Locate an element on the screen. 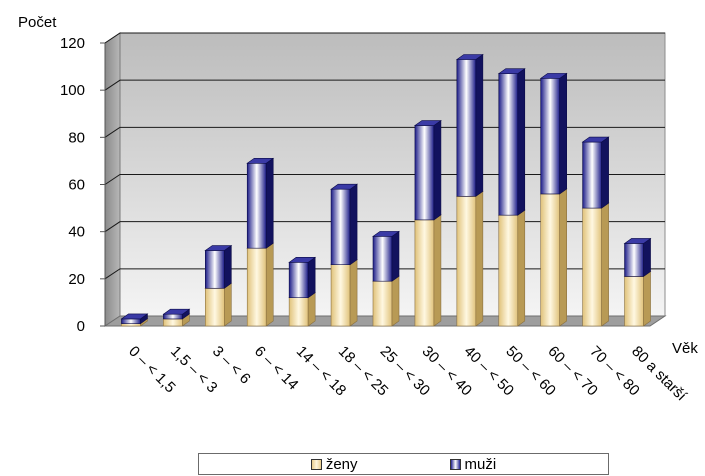  y-tick-label: 120 is located at coordinates (72, 43).